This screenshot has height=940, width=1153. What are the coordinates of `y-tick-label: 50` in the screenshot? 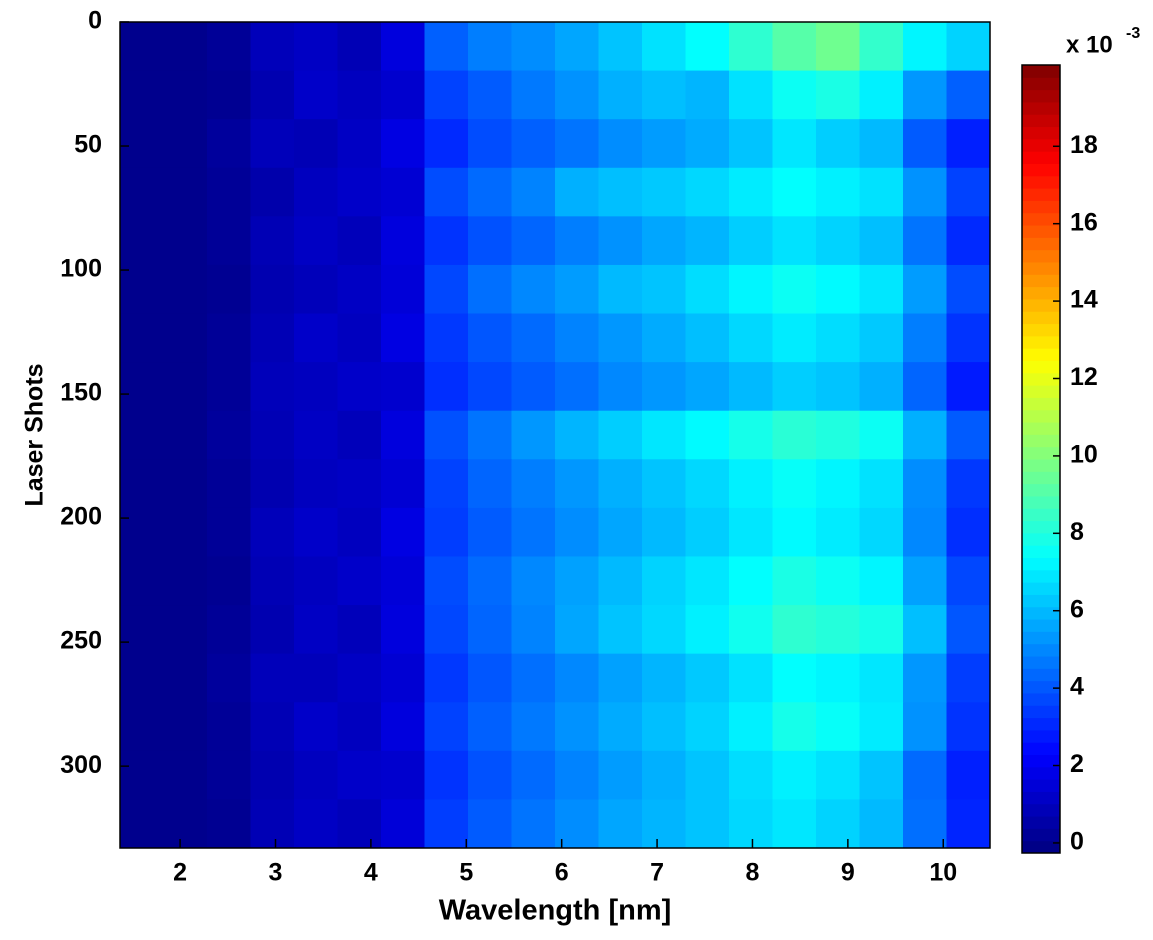 It's located at (88, 145).